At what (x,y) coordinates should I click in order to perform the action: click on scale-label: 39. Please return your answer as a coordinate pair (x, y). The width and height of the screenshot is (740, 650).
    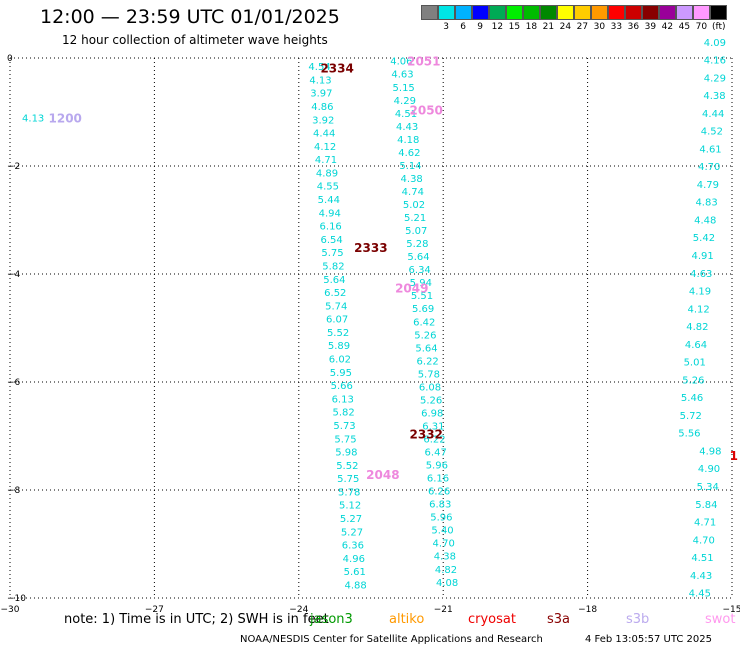
    Looking at the image, I should click on (650, 27).